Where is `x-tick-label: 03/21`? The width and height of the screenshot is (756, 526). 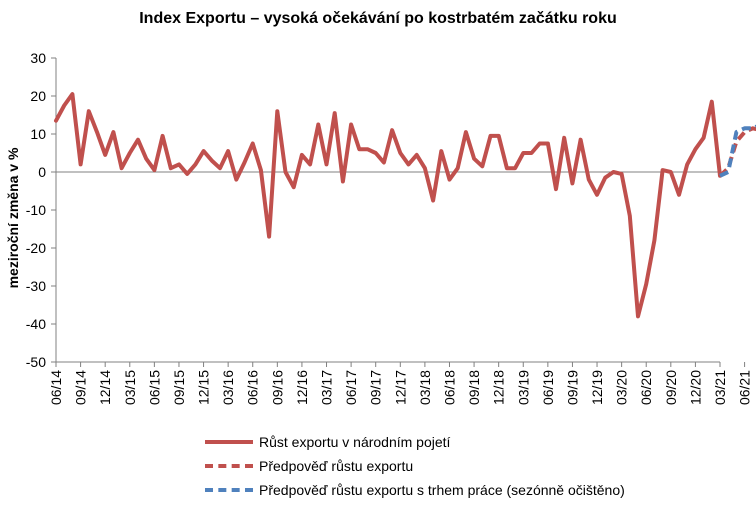 x-tick-label: 03/21 is located at coordinates (720, 387).